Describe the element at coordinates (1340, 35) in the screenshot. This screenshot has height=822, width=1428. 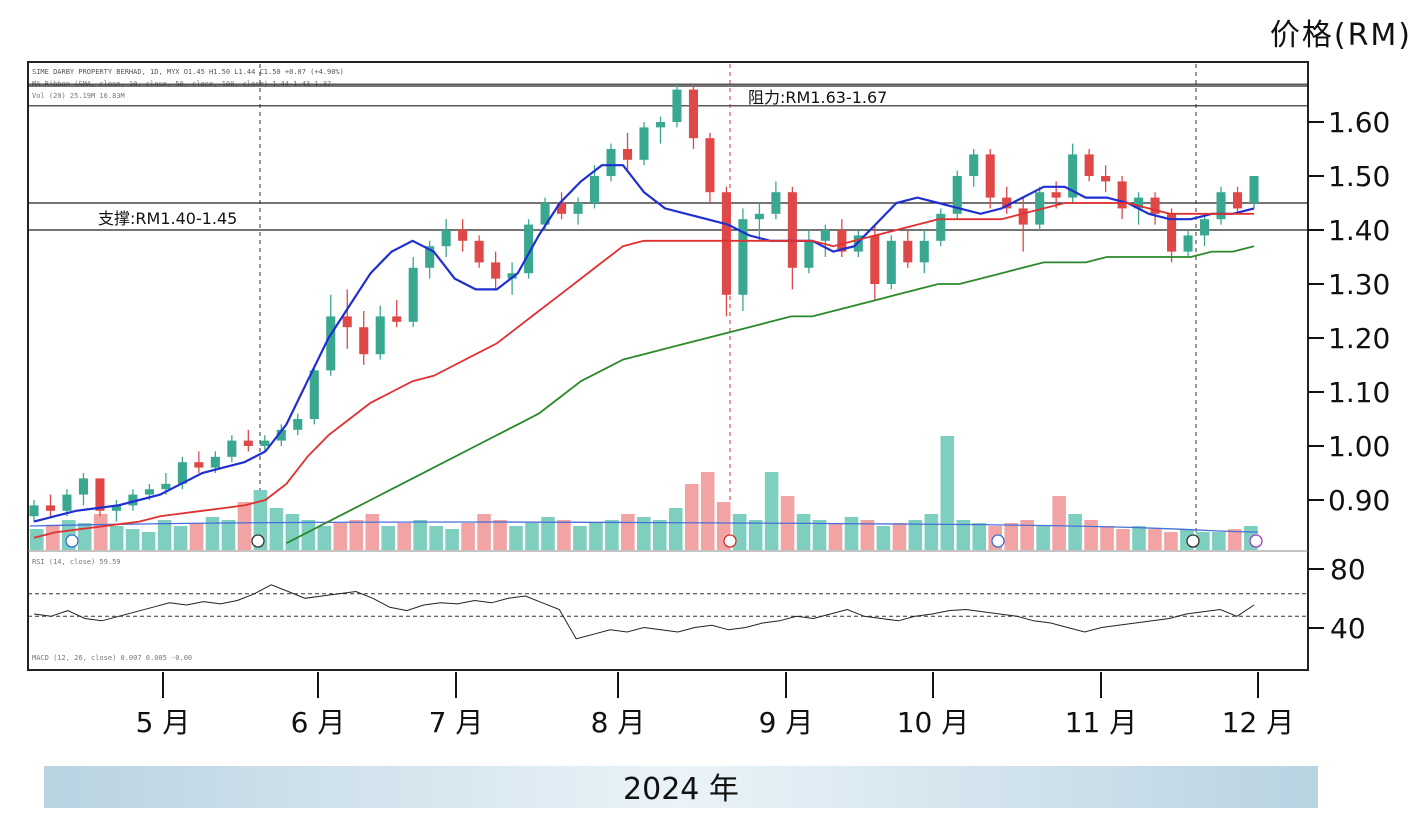
I see `price-unit-label: 价格(RM)` at that location.